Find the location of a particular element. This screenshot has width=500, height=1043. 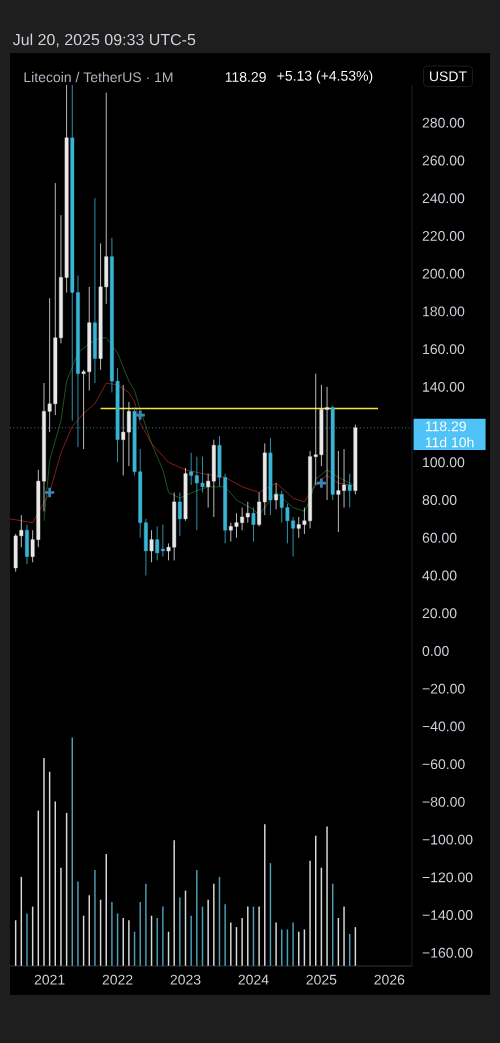

y-tick-label: 40.00 is located at coordinates (439, 575).